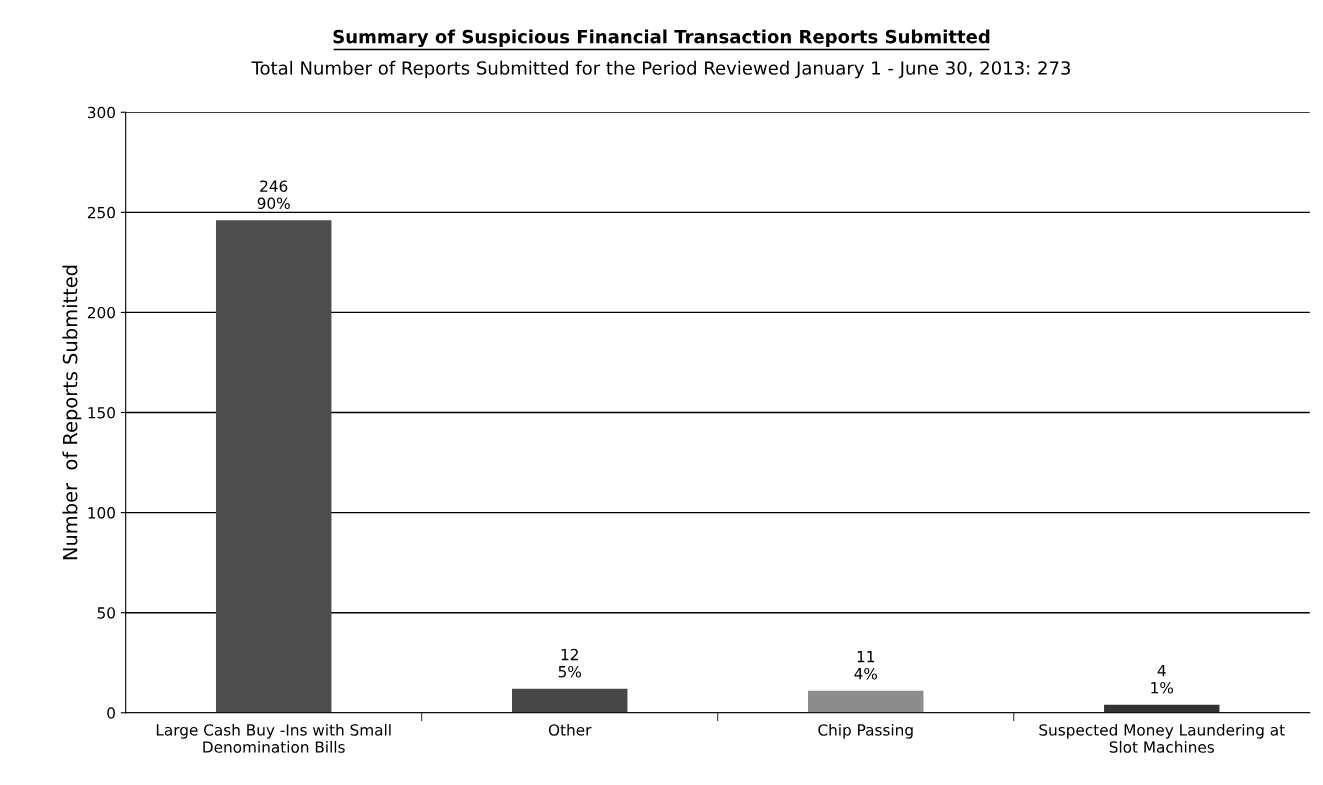  Describe the element at coordinates (111, 713) in the screenshot. I see `y-tick-label: 0` at that location.